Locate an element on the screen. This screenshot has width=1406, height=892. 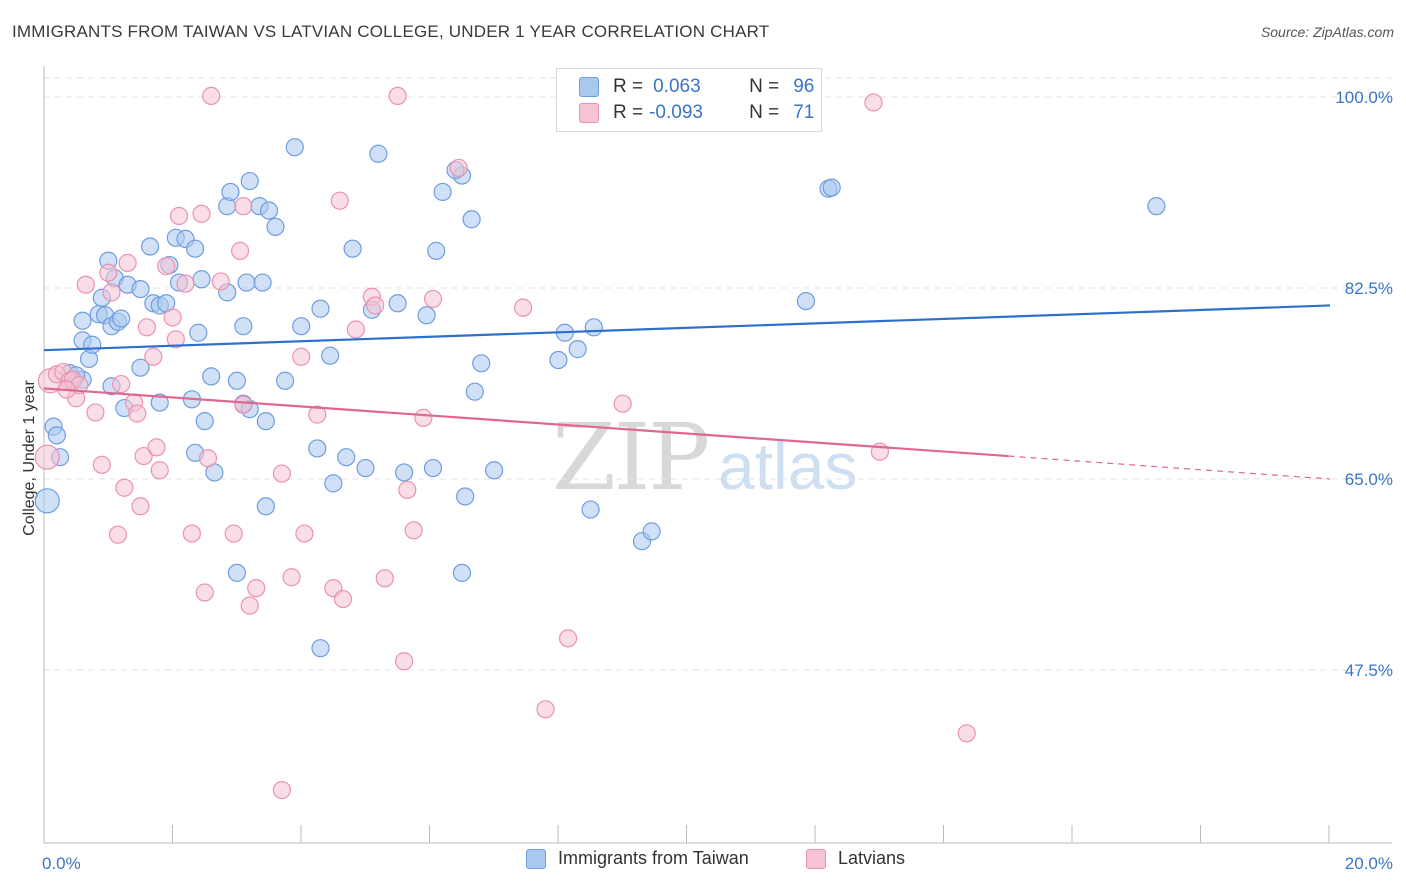
y-tick-label: 100.0% is located at coordinates (1364, 97).